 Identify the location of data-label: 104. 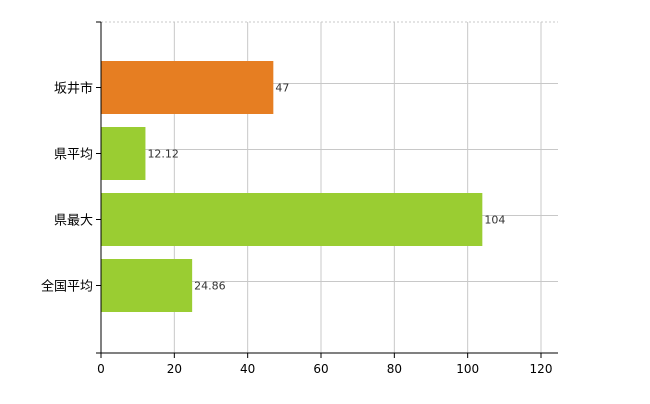
(494, 220).